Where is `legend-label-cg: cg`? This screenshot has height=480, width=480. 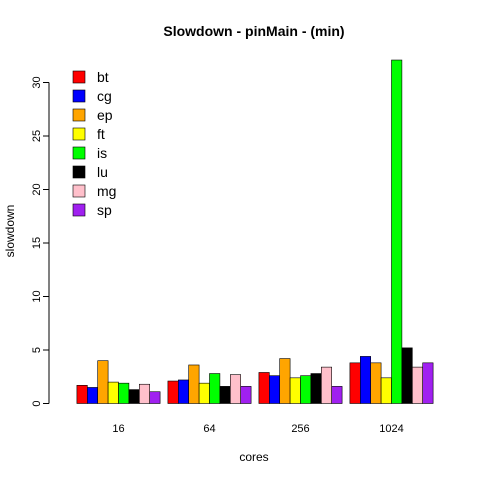 legend-label-cg: cg is located at coordinates (104, 96).